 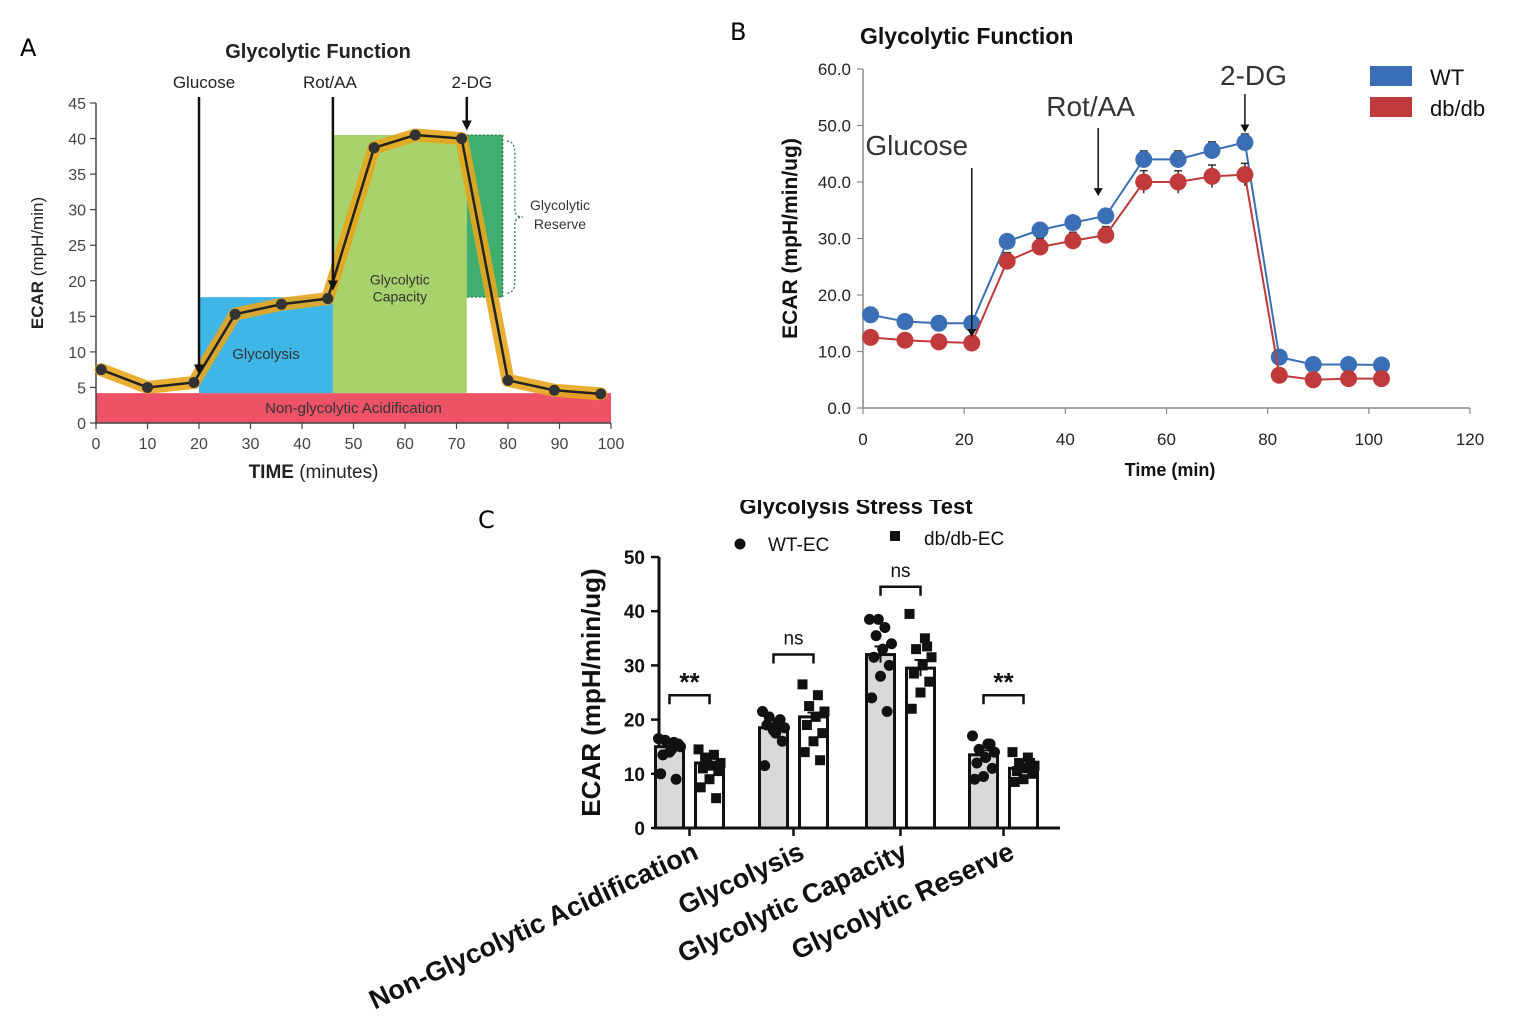 What do you see at coordinates (900, 571) in the screenshot?
I see `significance-label: ns` at bounding box center [900, 571].